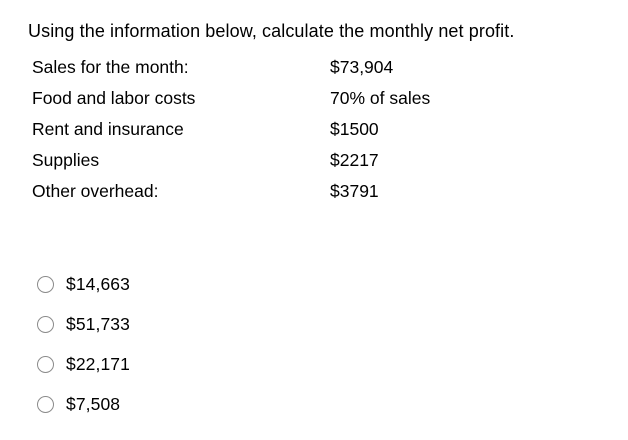 The image size is (628, 440). I want to click on info-value: $2217, so click(354, 160).